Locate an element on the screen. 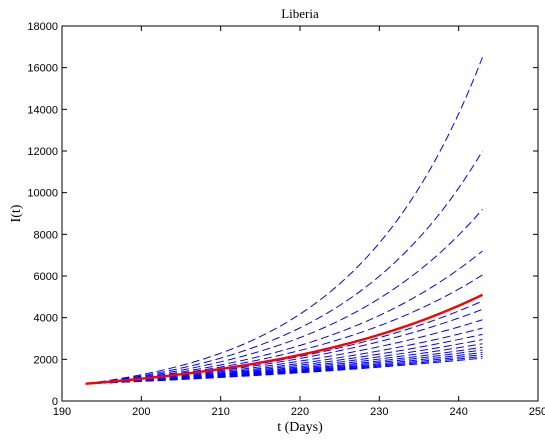 The width and height of the screenshot is (545, 441). y-axis-label: I(t) is located at coordinates (16, 213).